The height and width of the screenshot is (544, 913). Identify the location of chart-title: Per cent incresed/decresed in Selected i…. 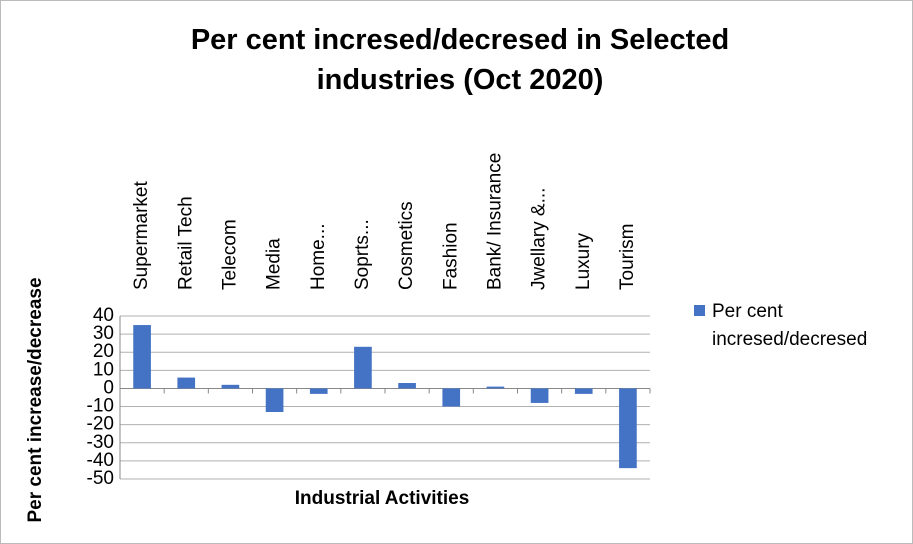
(460, 60).